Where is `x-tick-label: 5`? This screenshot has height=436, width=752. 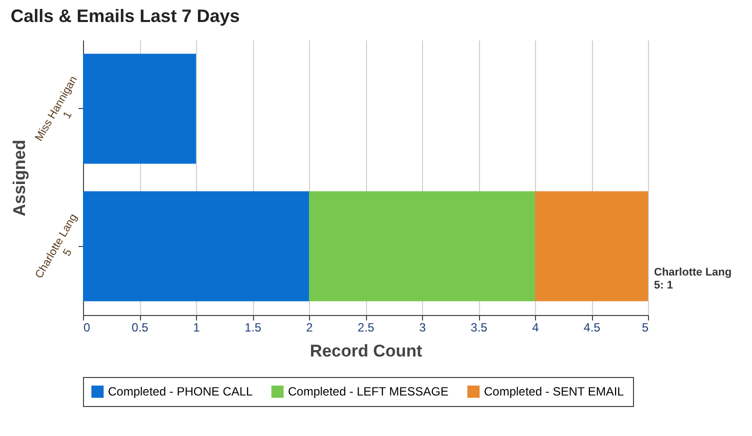
x-tick-label: 5 is located at coordinates (645, 327).